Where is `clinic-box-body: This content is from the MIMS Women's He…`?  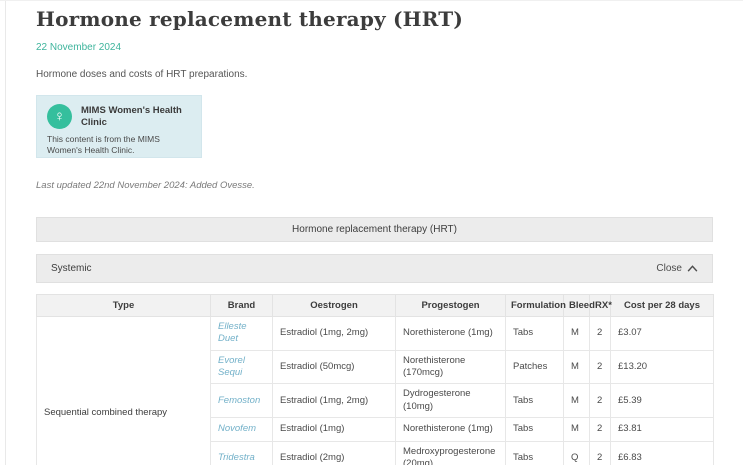
clinic-box-body: This content is from the MIMS Women's He… is located at coordinates (103, 145).